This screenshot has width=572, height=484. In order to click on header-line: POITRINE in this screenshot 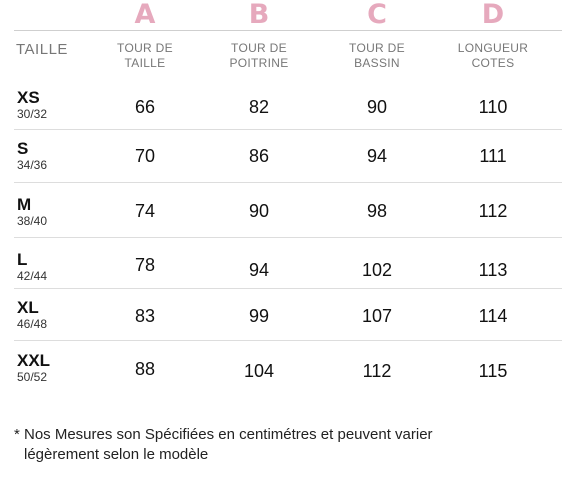, I will do `click(259, 63)`.